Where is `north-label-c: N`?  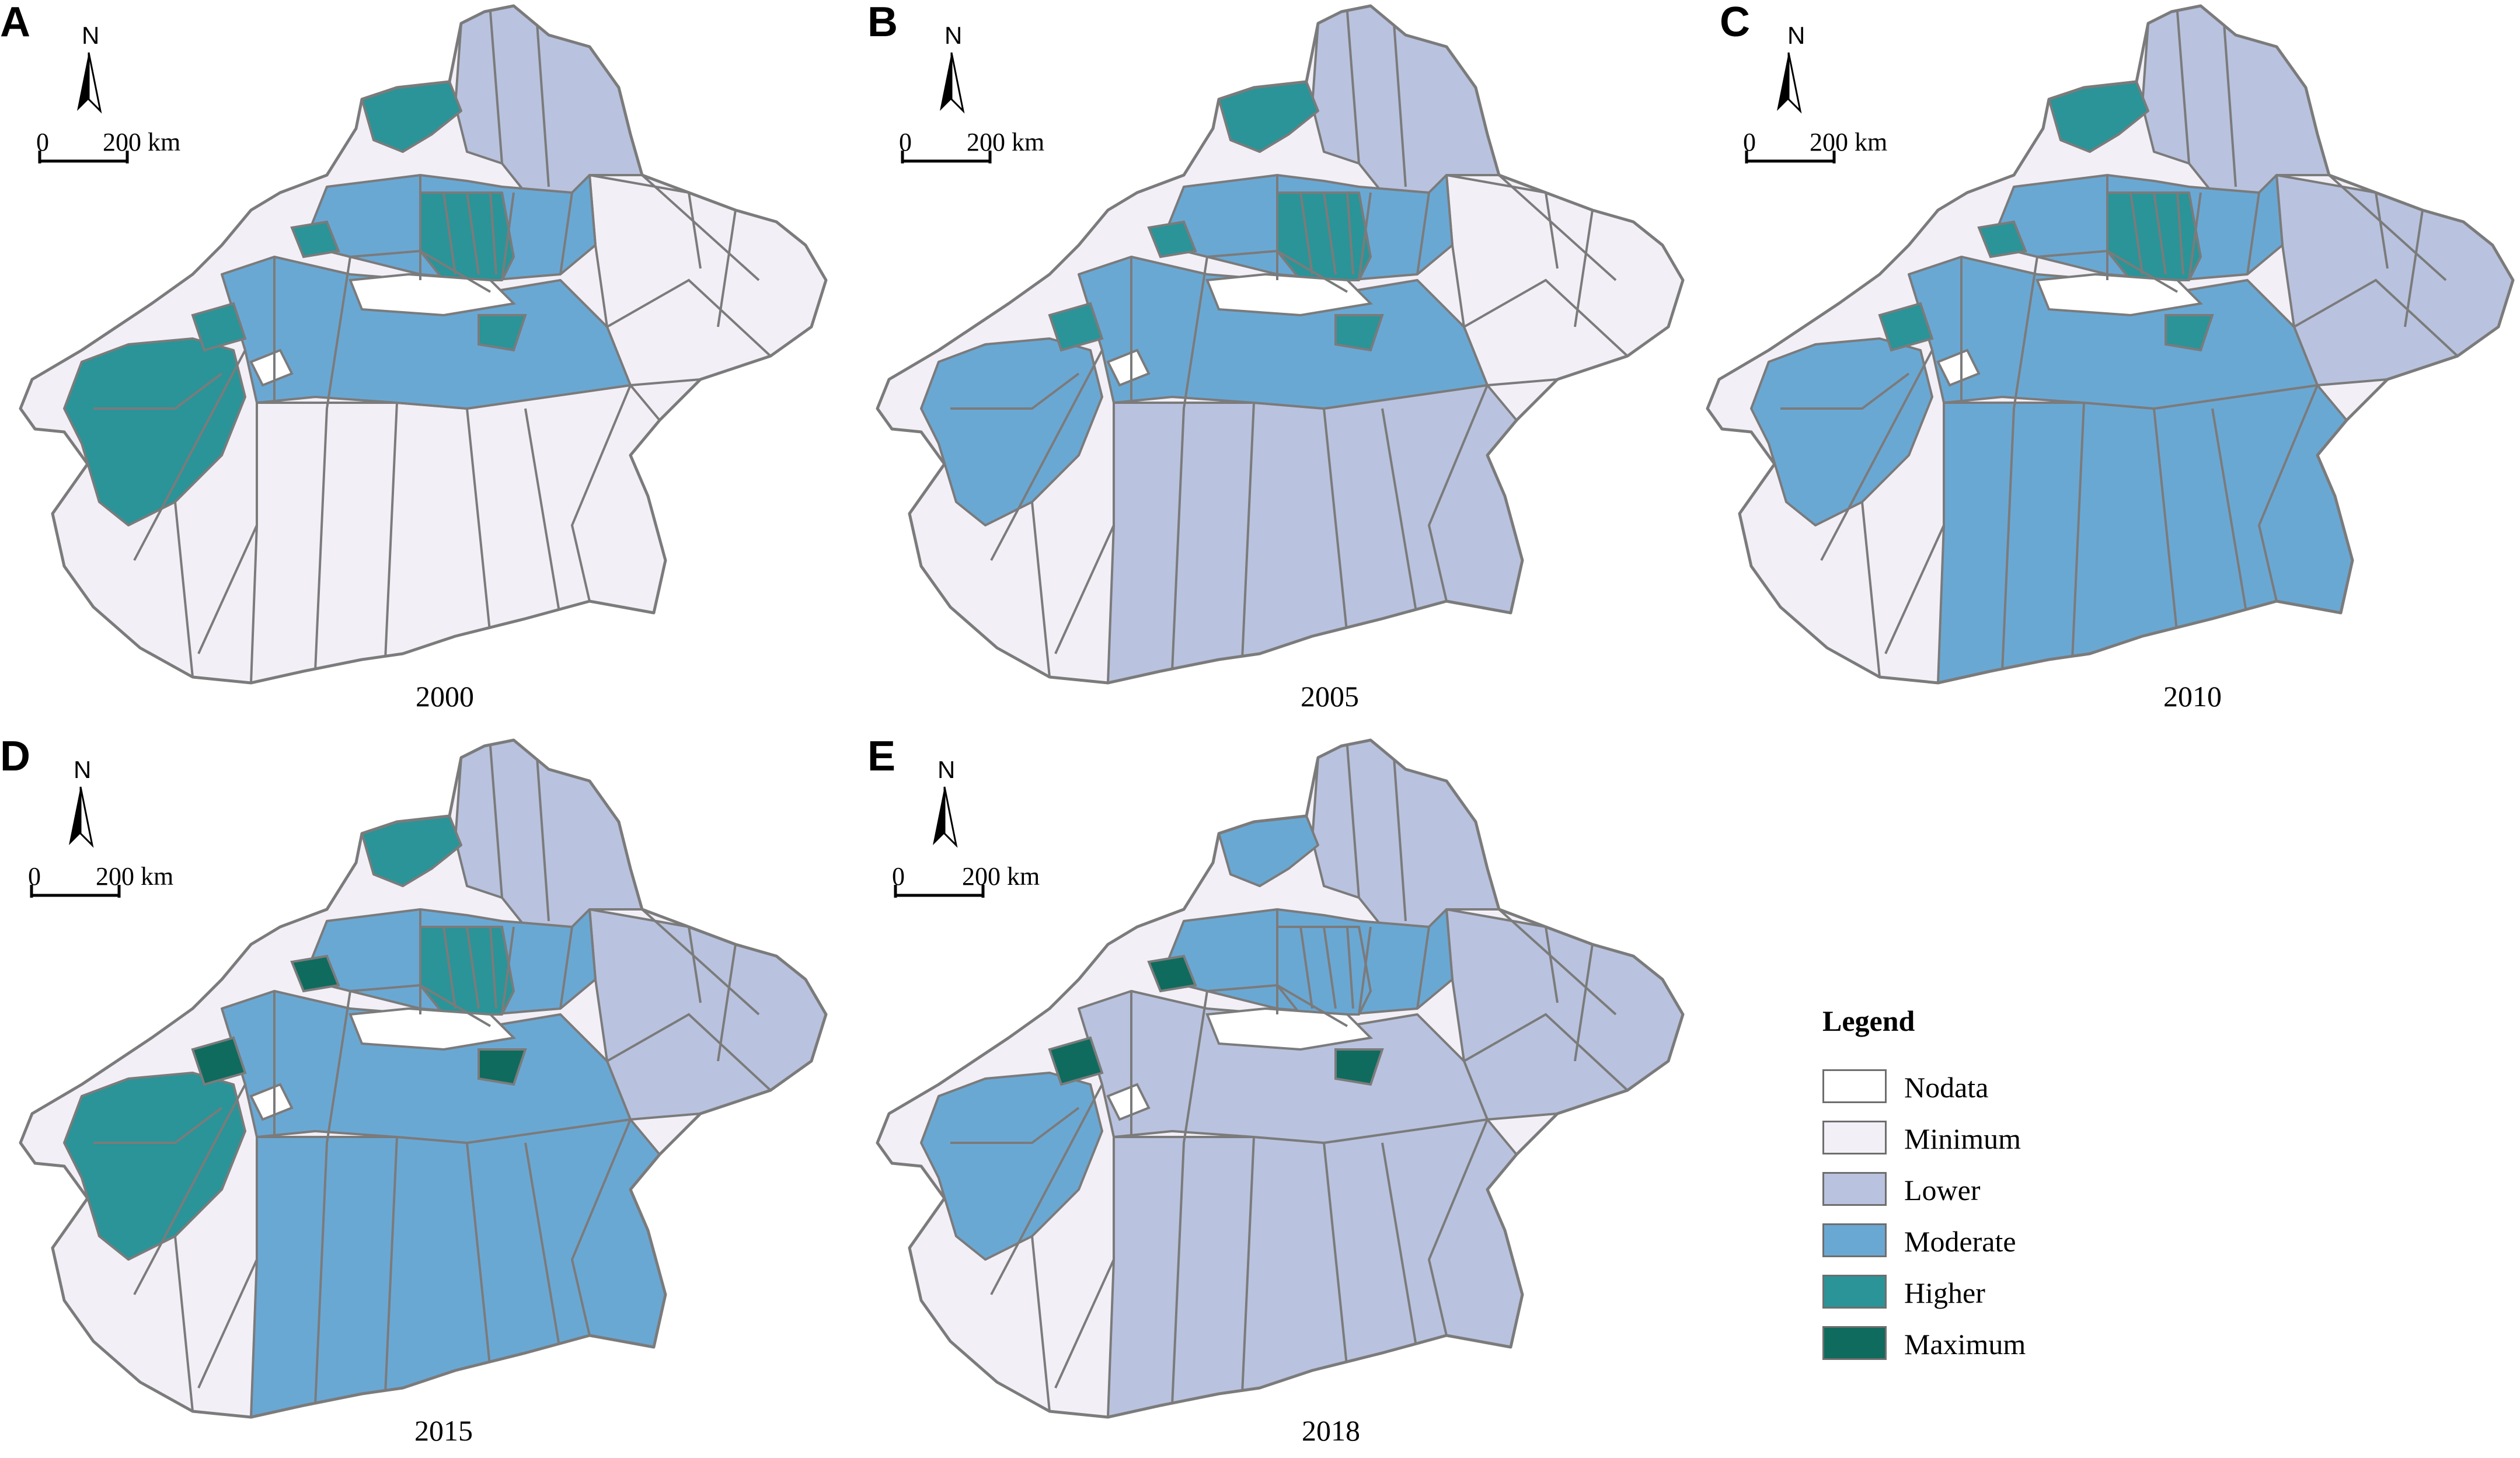
north-label-c: N is located at coordinates (1796, 35).